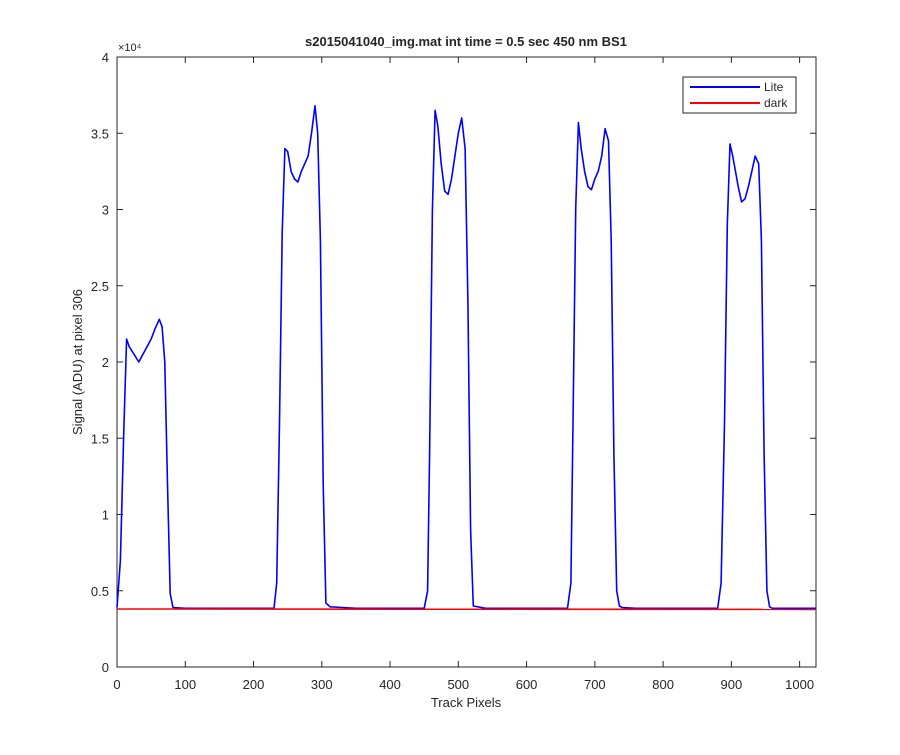 This screenshot has width=900, height=755. I want to click on x-tick-label: 900, so click(732, 684).